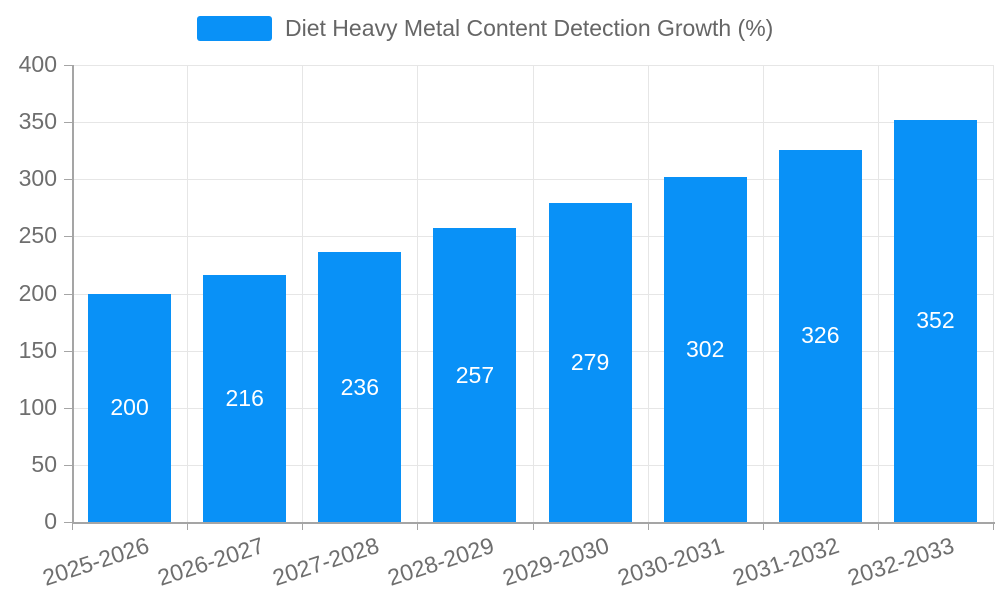  I want to click on y-axis-tick-label: 100, so click(37, 406).